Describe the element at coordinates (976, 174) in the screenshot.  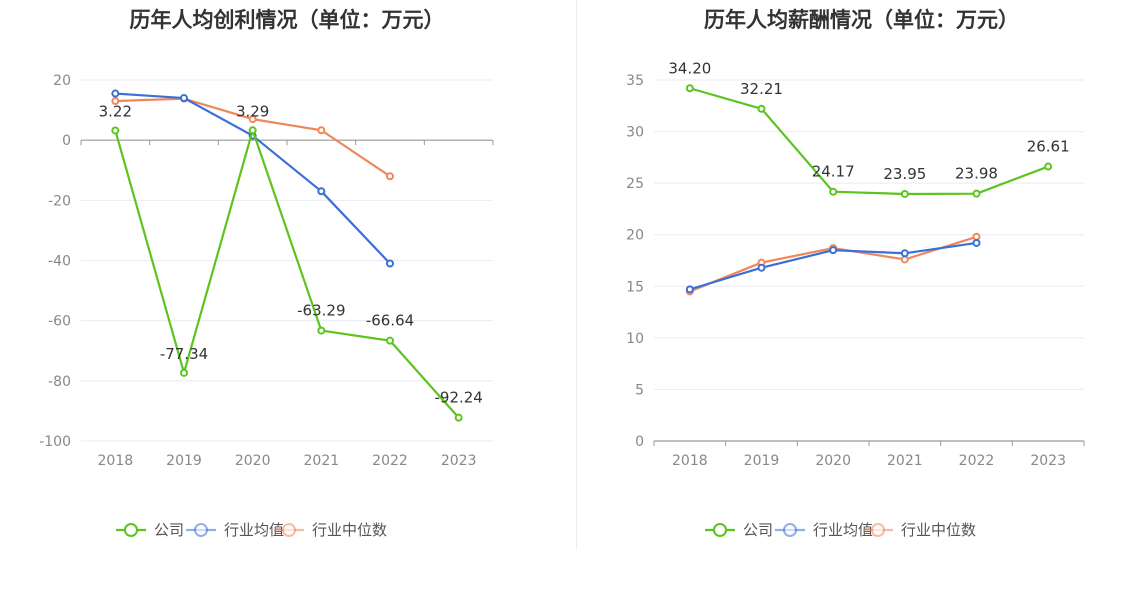
I see `data-label: 23.98` at that location.